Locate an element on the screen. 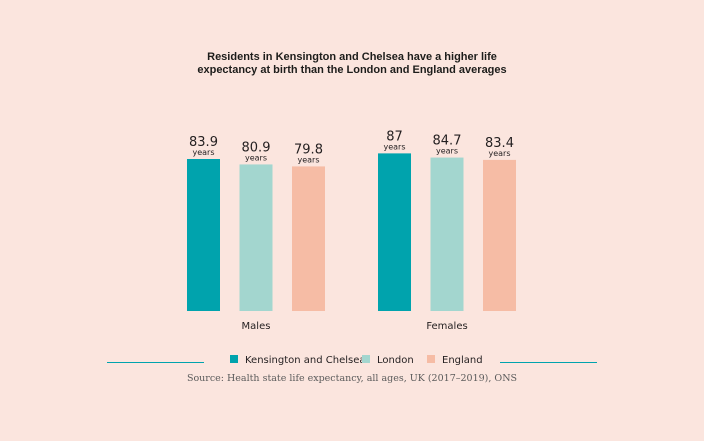 Image resolution: width=704 pixels, height=441 pixels. legend: Kensington and Chelsea London England is located at coordinates (352, 360).